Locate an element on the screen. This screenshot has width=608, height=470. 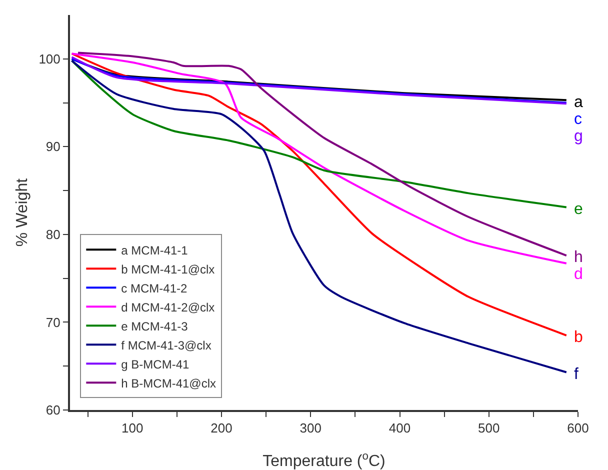
legend-label: g B-MCM-41 is located at coordinates (155, 364).